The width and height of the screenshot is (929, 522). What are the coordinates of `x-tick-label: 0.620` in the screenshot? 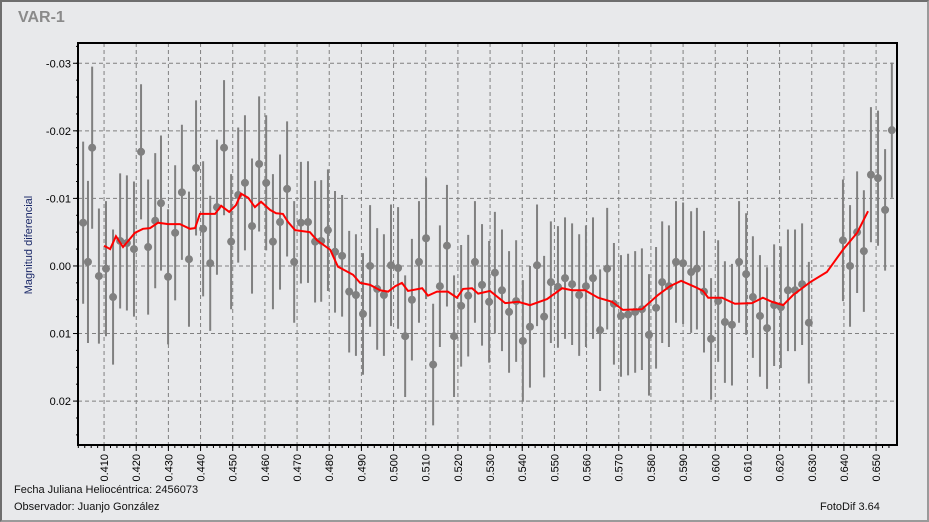 It's located at (781, 468).